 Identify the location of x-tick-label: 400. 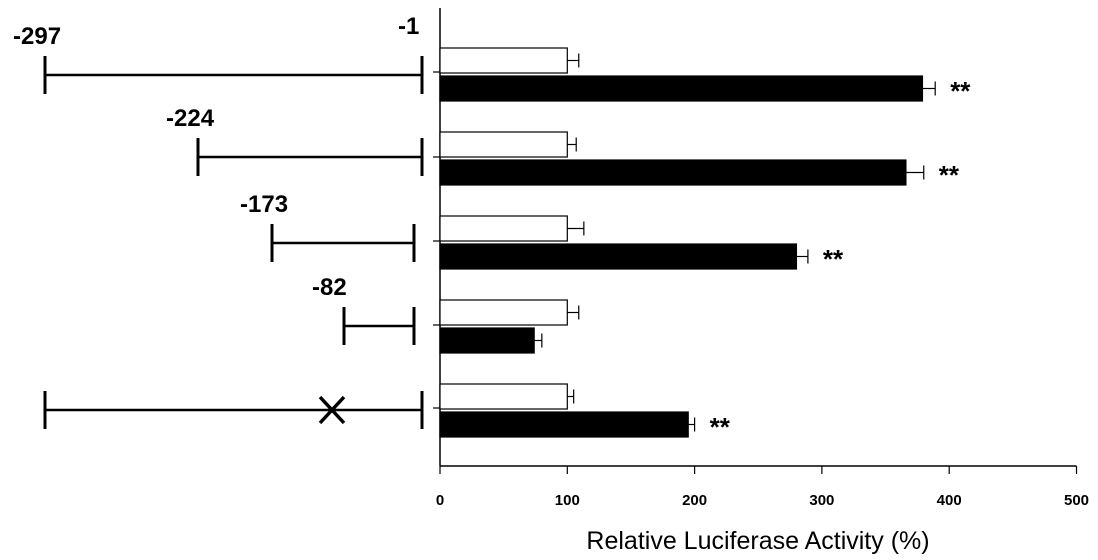
(949, 500).